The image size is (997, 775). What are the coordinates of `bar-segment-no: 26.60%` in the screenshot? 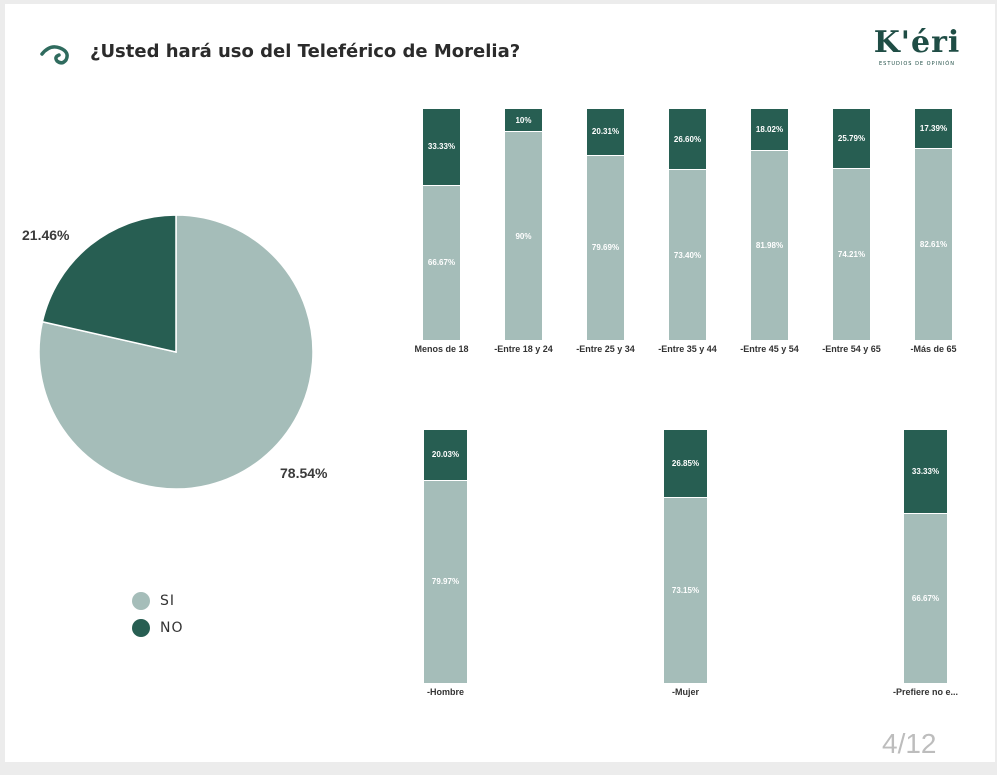 It's located at (687, 140).